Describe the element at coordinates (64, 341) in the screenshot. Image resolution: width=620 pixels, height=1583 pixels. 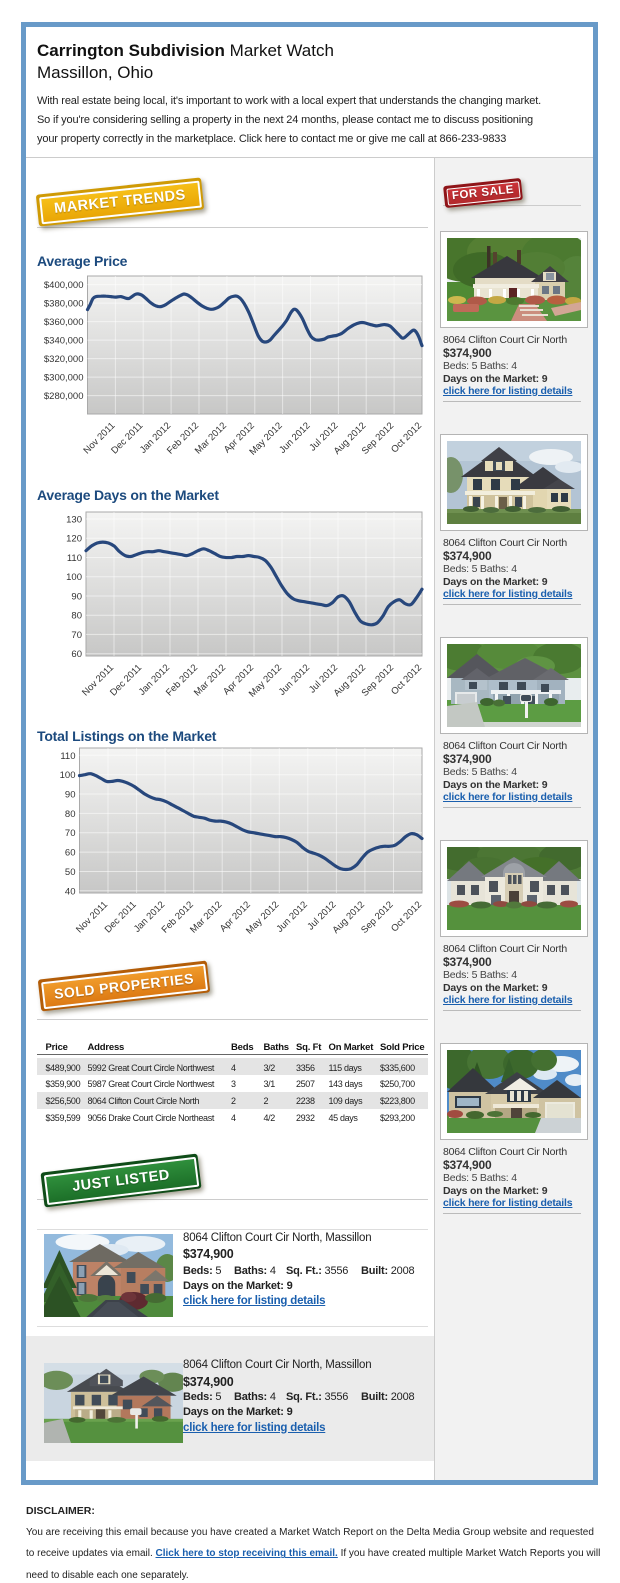
I see `svg-text: $340,000` at that location.